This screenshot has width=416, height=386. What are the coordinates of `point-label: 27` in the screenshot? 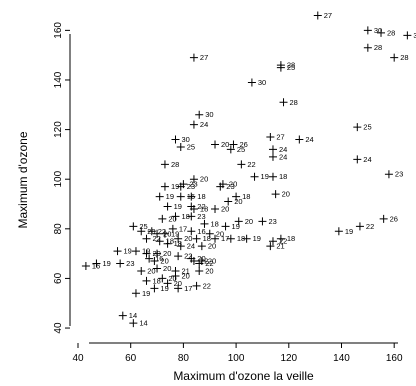 It's located at (204, 57).